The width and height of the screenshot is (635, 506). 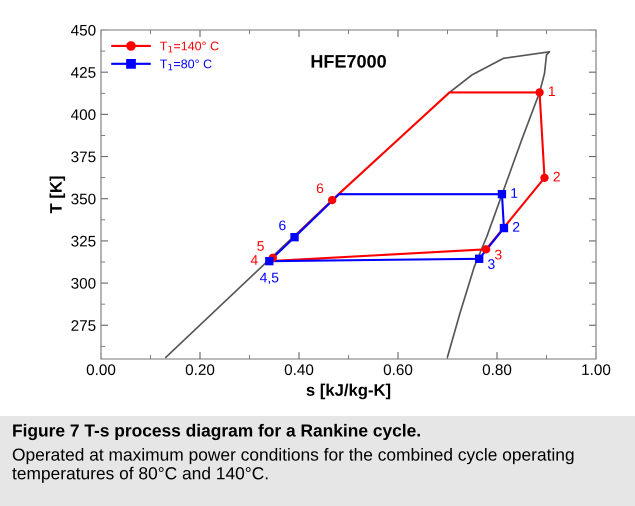 What do you see at coordinates (216, 432) in the screenshot?
I see `caption: Figure 7 T-s process diagram for a Rankine cycle.` at bounding box center [216, 432].